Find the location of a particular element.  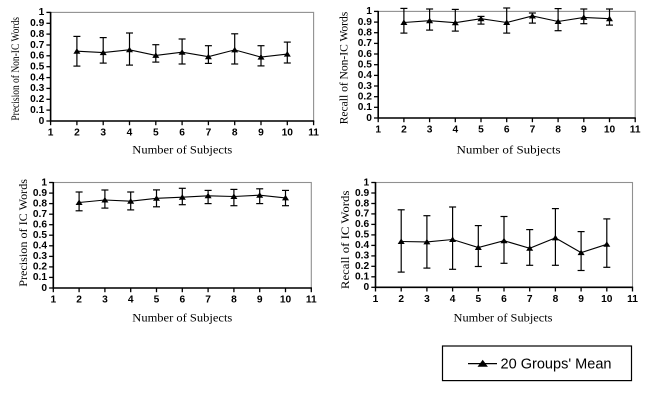

svg-text: Precision of IC Words is located at coordinates (23, 233).